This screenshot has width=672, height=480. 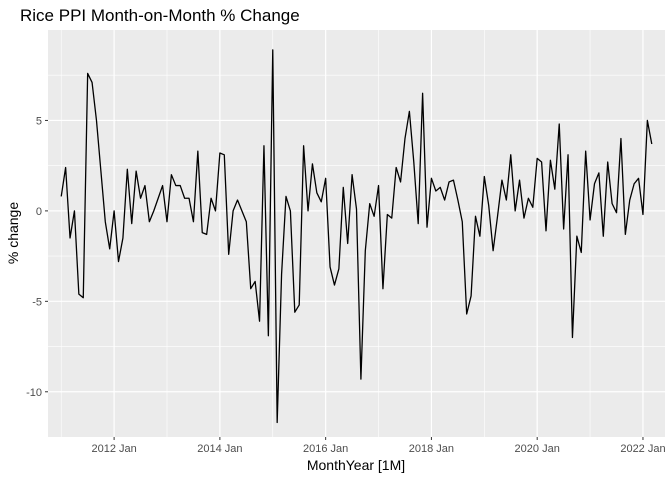 I want to click on x-tick-label: 2020 Jan, so click(x=537, y=449).